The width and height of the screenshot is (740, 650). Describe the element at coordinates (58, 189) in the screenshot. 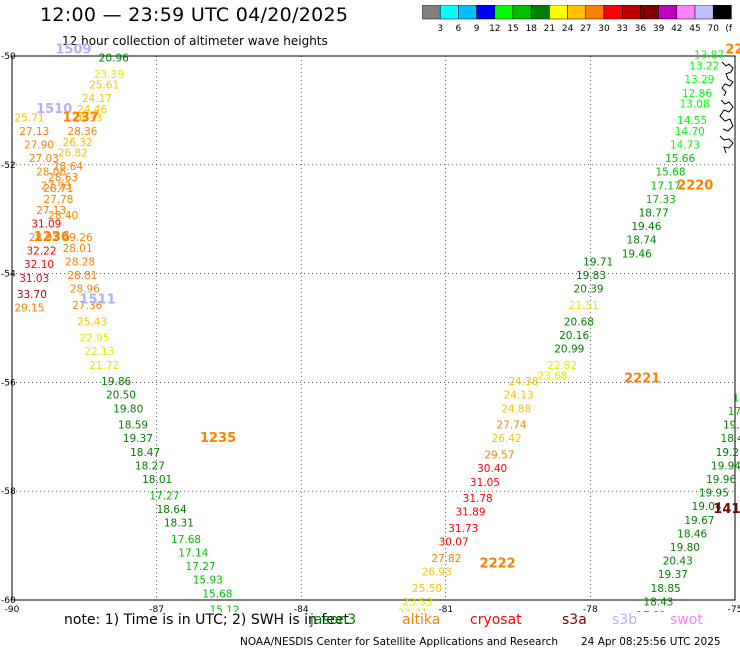

I see `wave-height-label: 28.71` at that location.